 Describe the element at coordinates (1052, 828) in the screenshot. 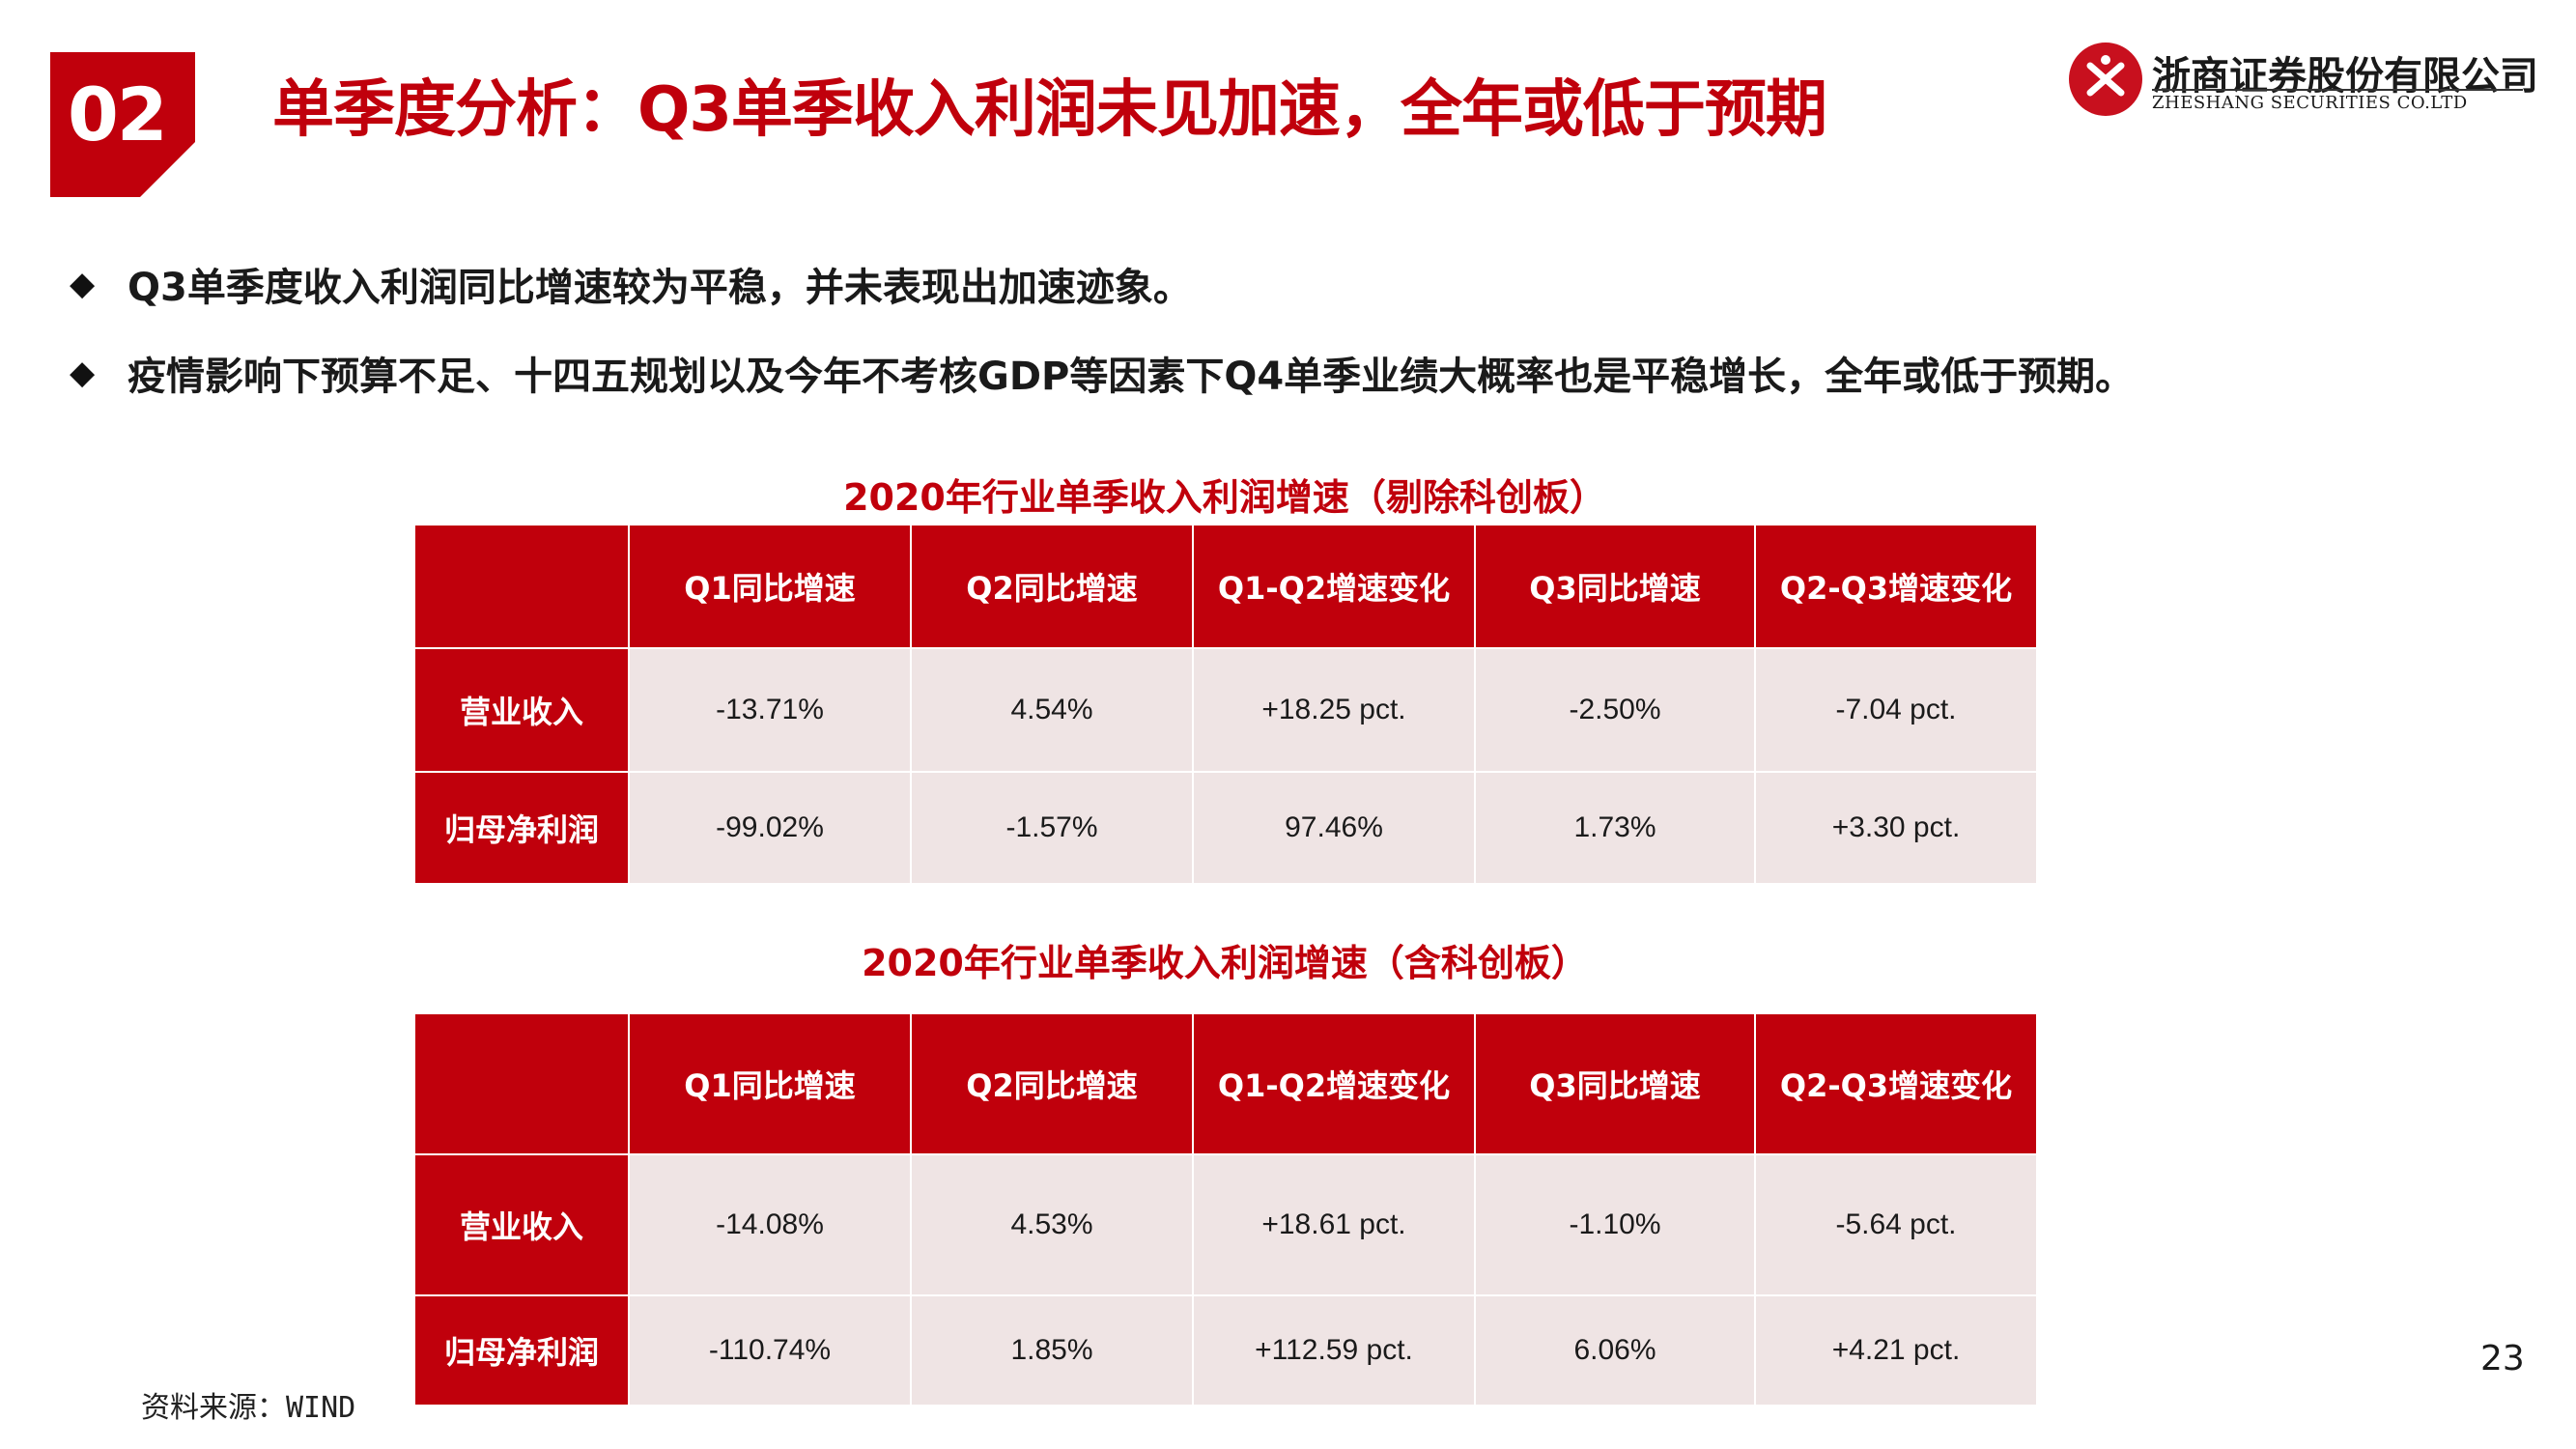

I see `table-cell: -1.57%` at that location.